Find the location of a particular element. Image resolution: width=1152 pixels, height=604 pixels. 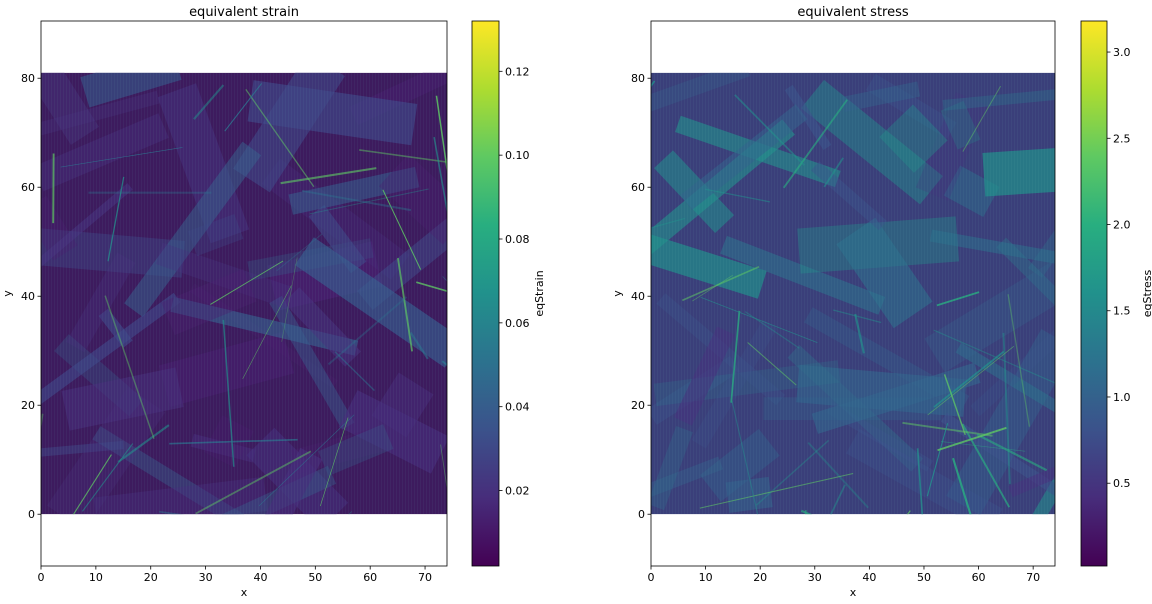

strain-colorbar-tick-label: 0.02 is located at coordinates (517, 491).